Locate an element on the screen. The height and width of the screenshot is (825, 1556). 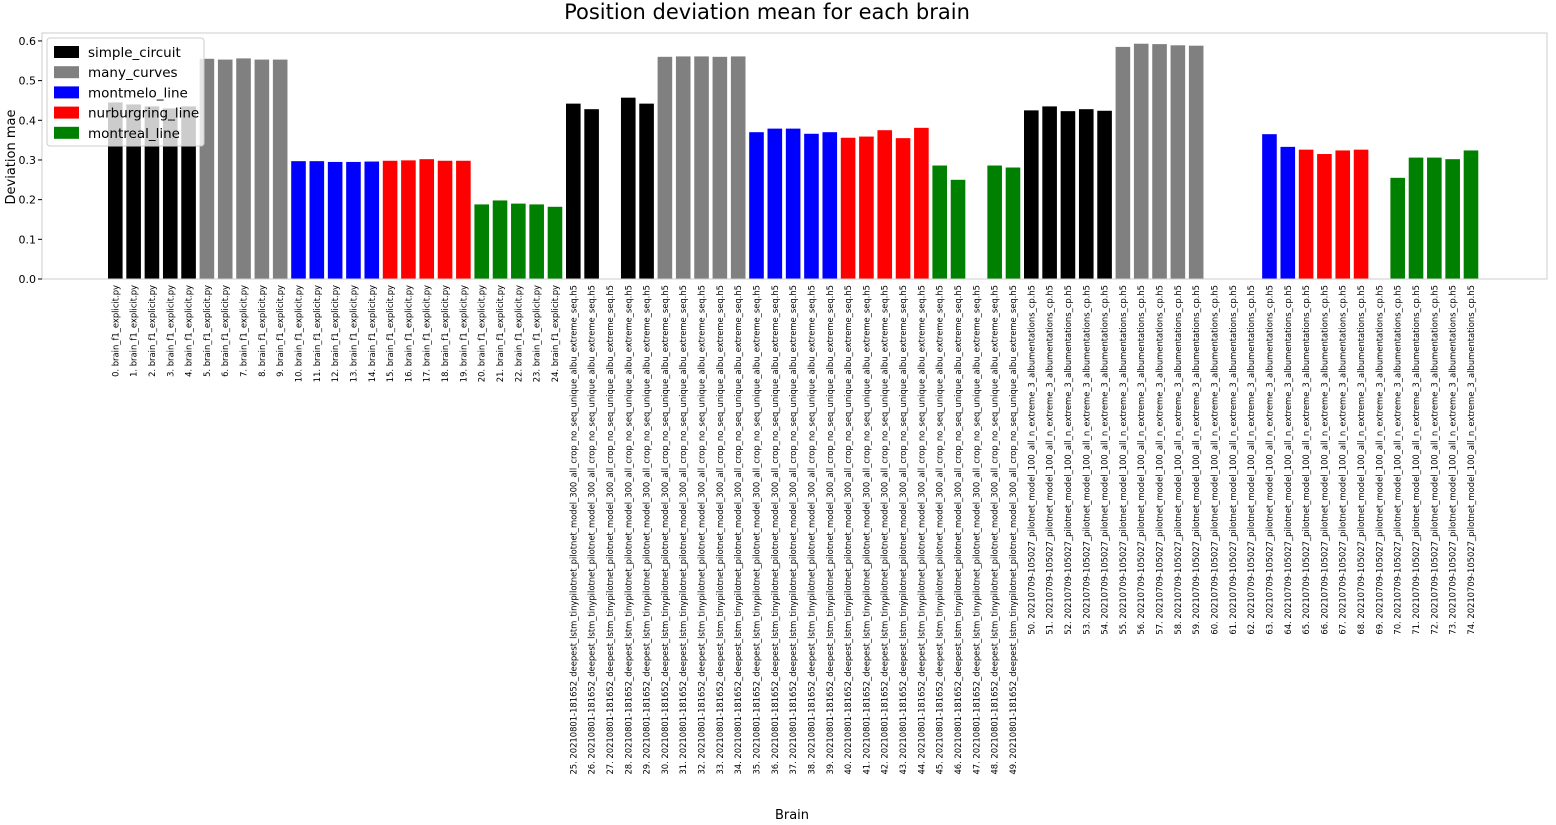
y-tick-label: 0.6 is located at coordinates (28, 41).